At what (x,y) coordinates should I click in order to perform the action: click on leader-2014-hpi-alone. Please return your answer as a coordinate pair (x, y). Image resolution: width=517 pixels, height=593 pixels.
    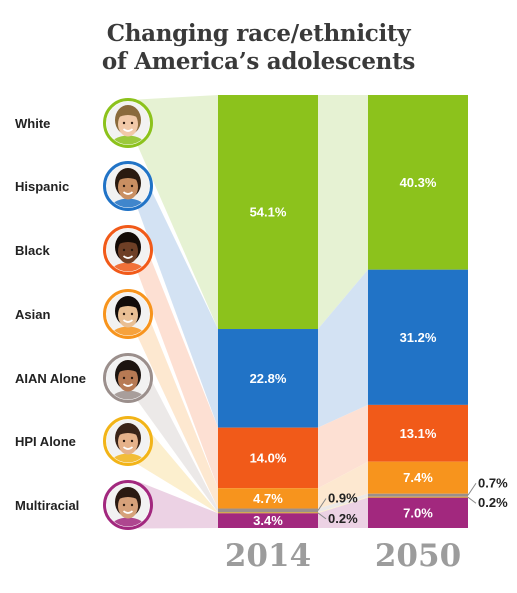
    Looking at the image, I should click on (322, 516).